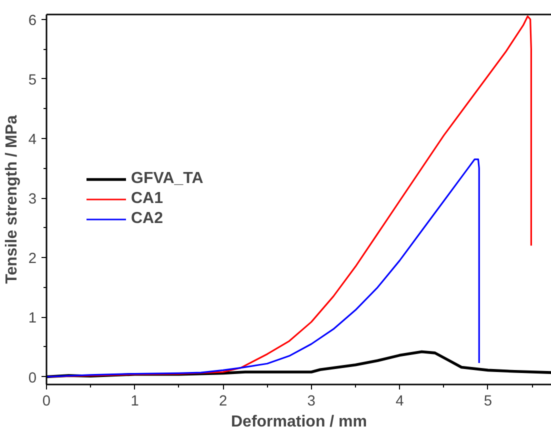 This screenshot has width=551, height=433. I want to click on y-tick-label: 6, so click(32, 20).